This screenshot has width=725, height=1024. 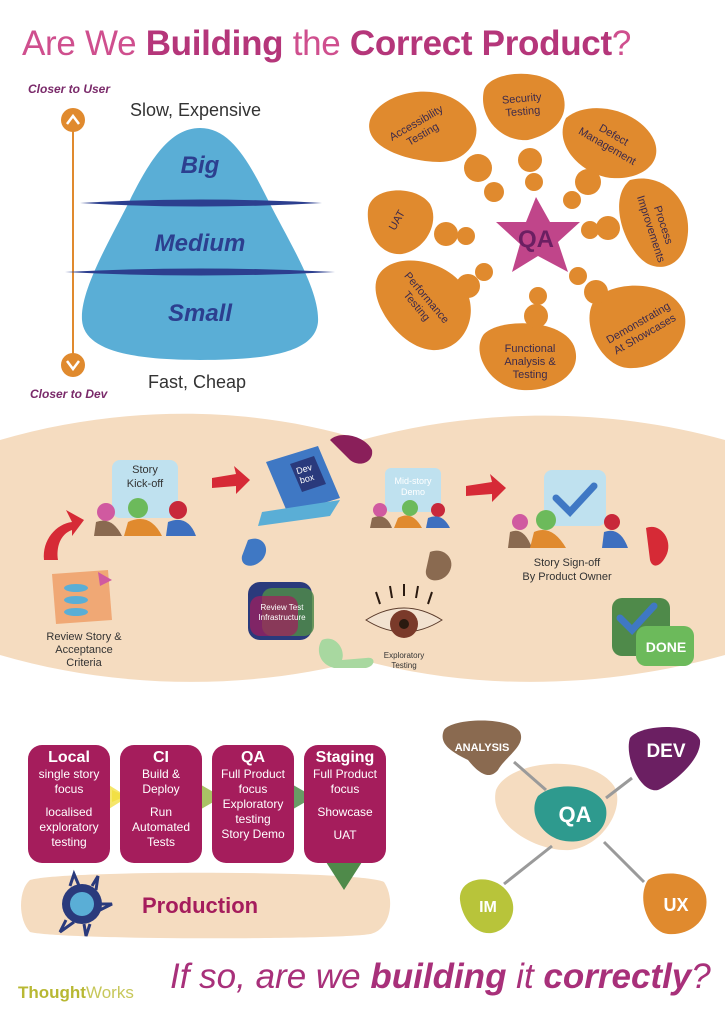 What do you see at coordinates (145, 489) in the screenshot?
I see `kickoff-board` at bounding box center [145, 489].